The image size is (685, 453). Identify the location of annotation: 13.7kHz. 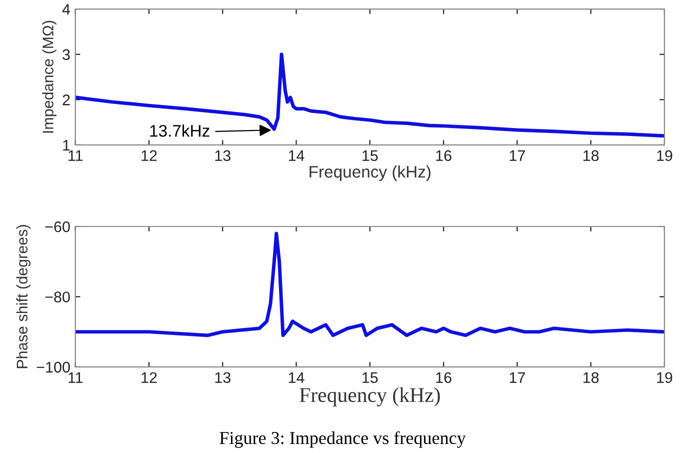
(180, 130).